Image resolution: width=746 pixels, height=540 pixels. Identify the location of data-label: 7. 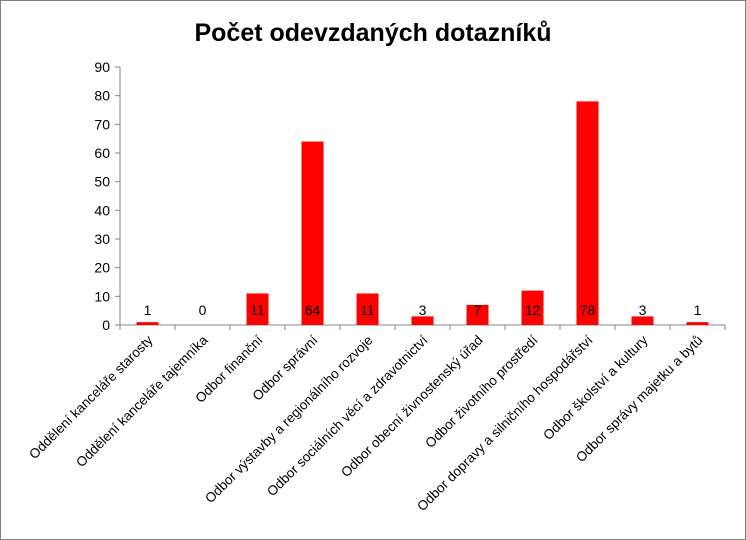
(478, 310).